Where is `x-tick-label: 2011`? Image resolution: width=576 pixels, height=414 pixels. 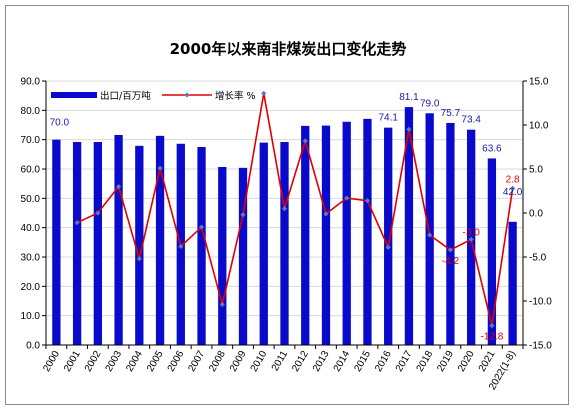
x-tick-label: 2011 is located at coordinates (280, 361).